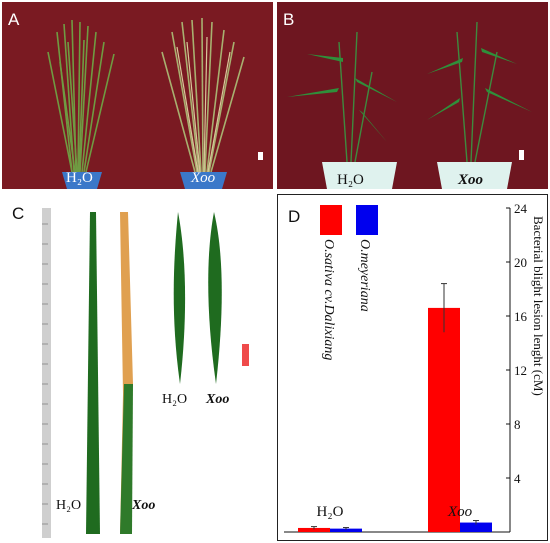 This screenshot has height=543, width=550. Describe the element at coordinates (93, 373) in the screenshot. I see `leaf-h2o-long` at that location.